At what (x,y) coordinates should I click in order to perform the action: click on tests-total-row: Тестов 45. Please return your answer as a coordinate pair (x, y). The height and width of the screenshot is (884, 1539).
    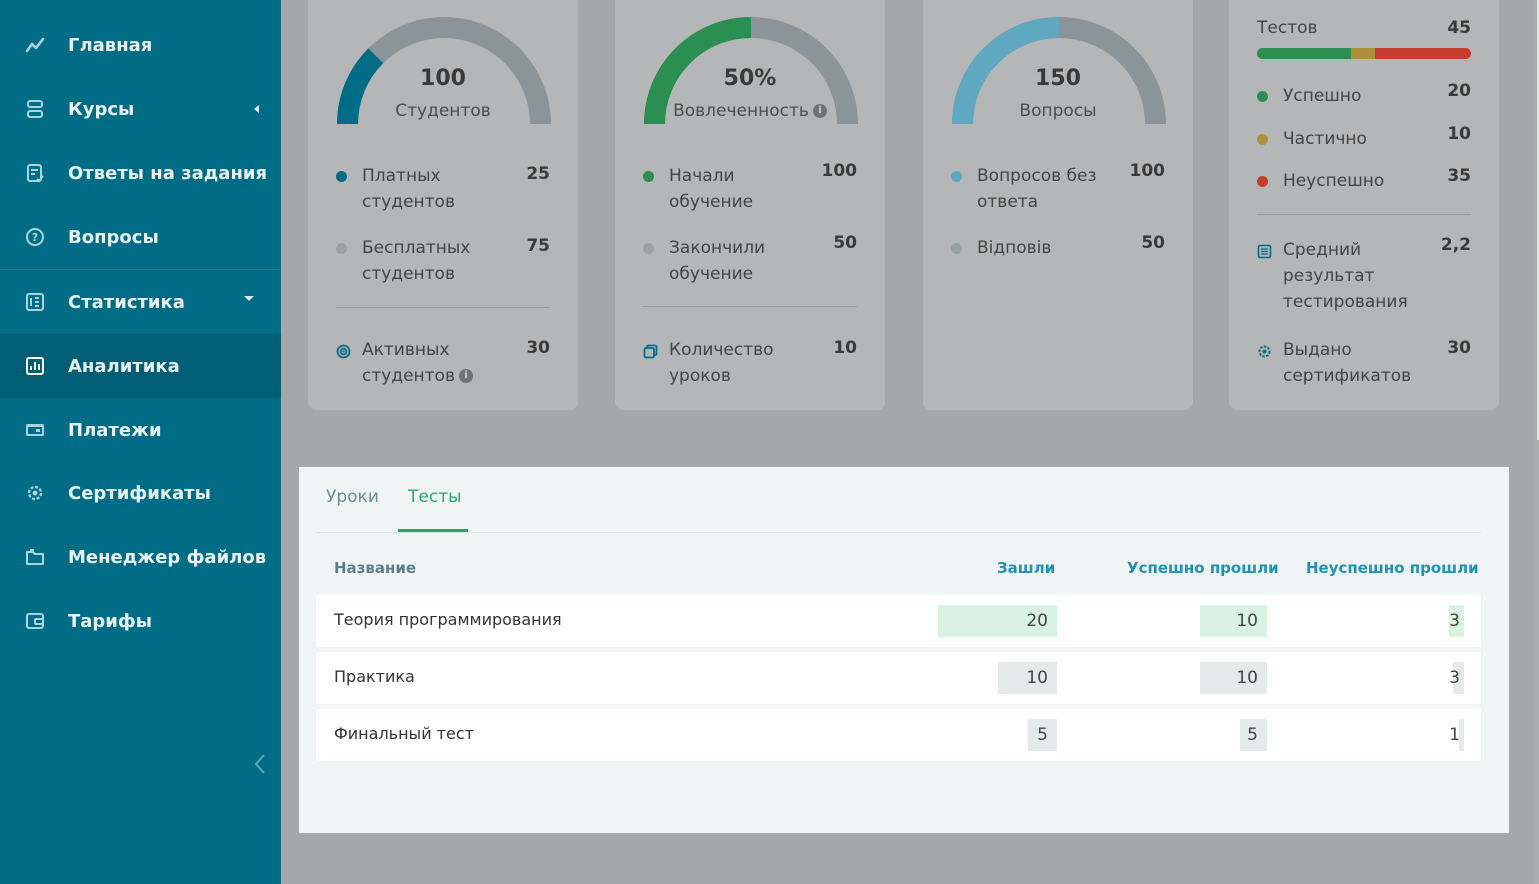
    Looking at the image, I should click on (1364, 28).